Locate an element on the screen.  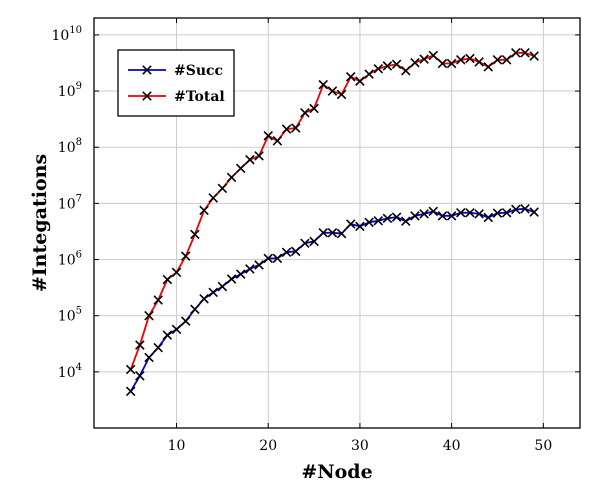
y-tick-label: 10¹⁰ is located at coordinates (66, 34).